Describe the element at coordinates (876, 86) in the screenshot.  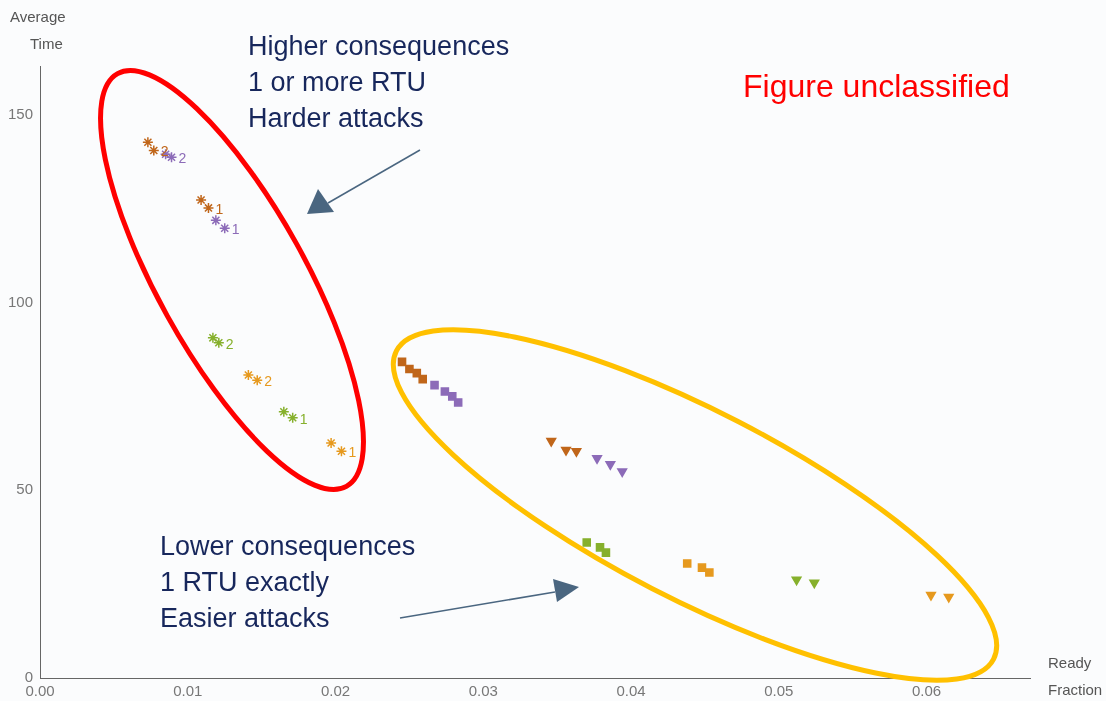
I see `annotation: Figure unclassified` at that location.